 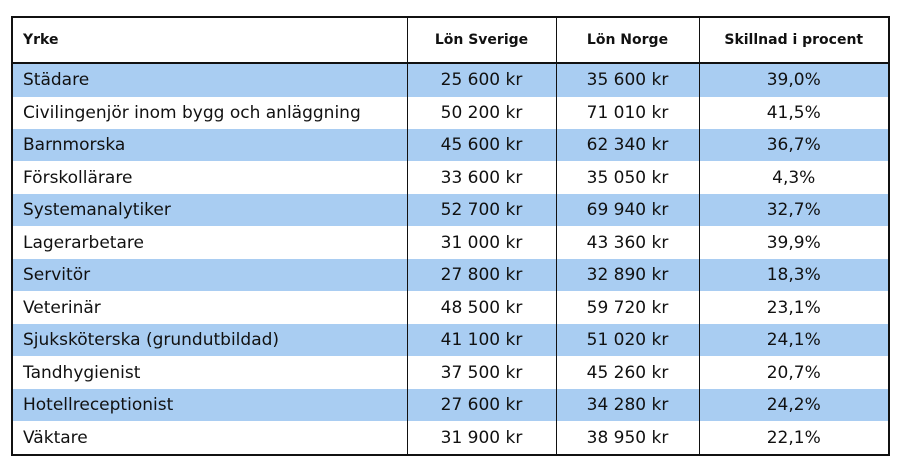 What do you see at coordinates (481, 145) in the screenshot?
I see `salary-sweden-cell: 45 600 kr` at bounding box center [481, 145].